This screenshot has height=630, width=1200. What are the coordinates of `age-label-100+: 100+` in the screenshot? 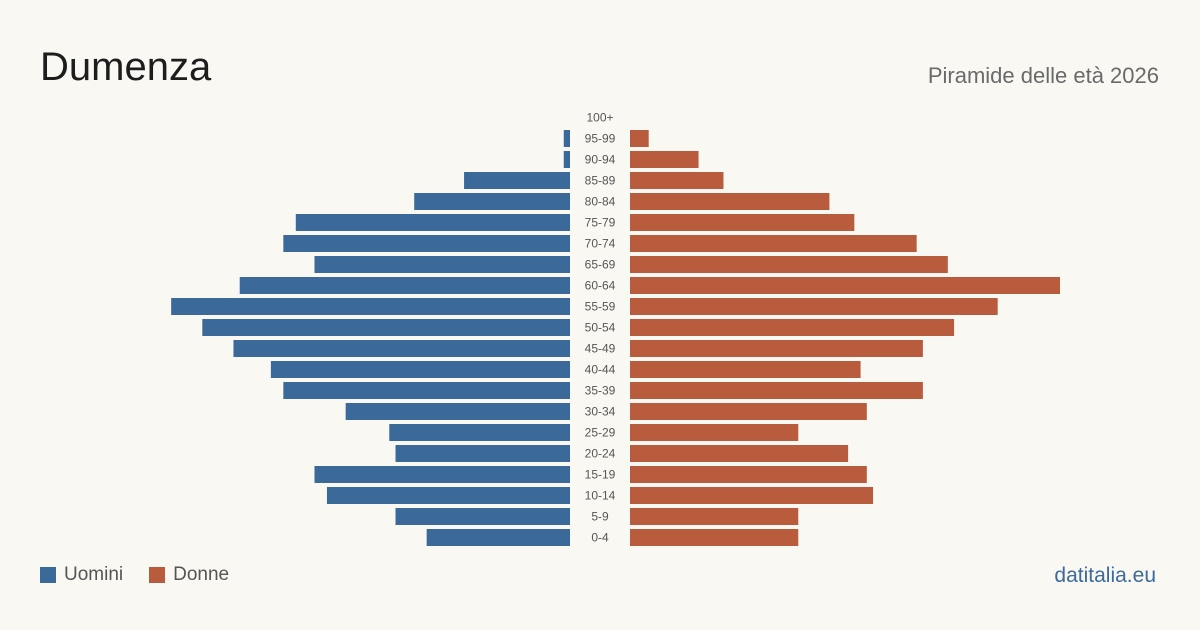 It's located at (599, 118).